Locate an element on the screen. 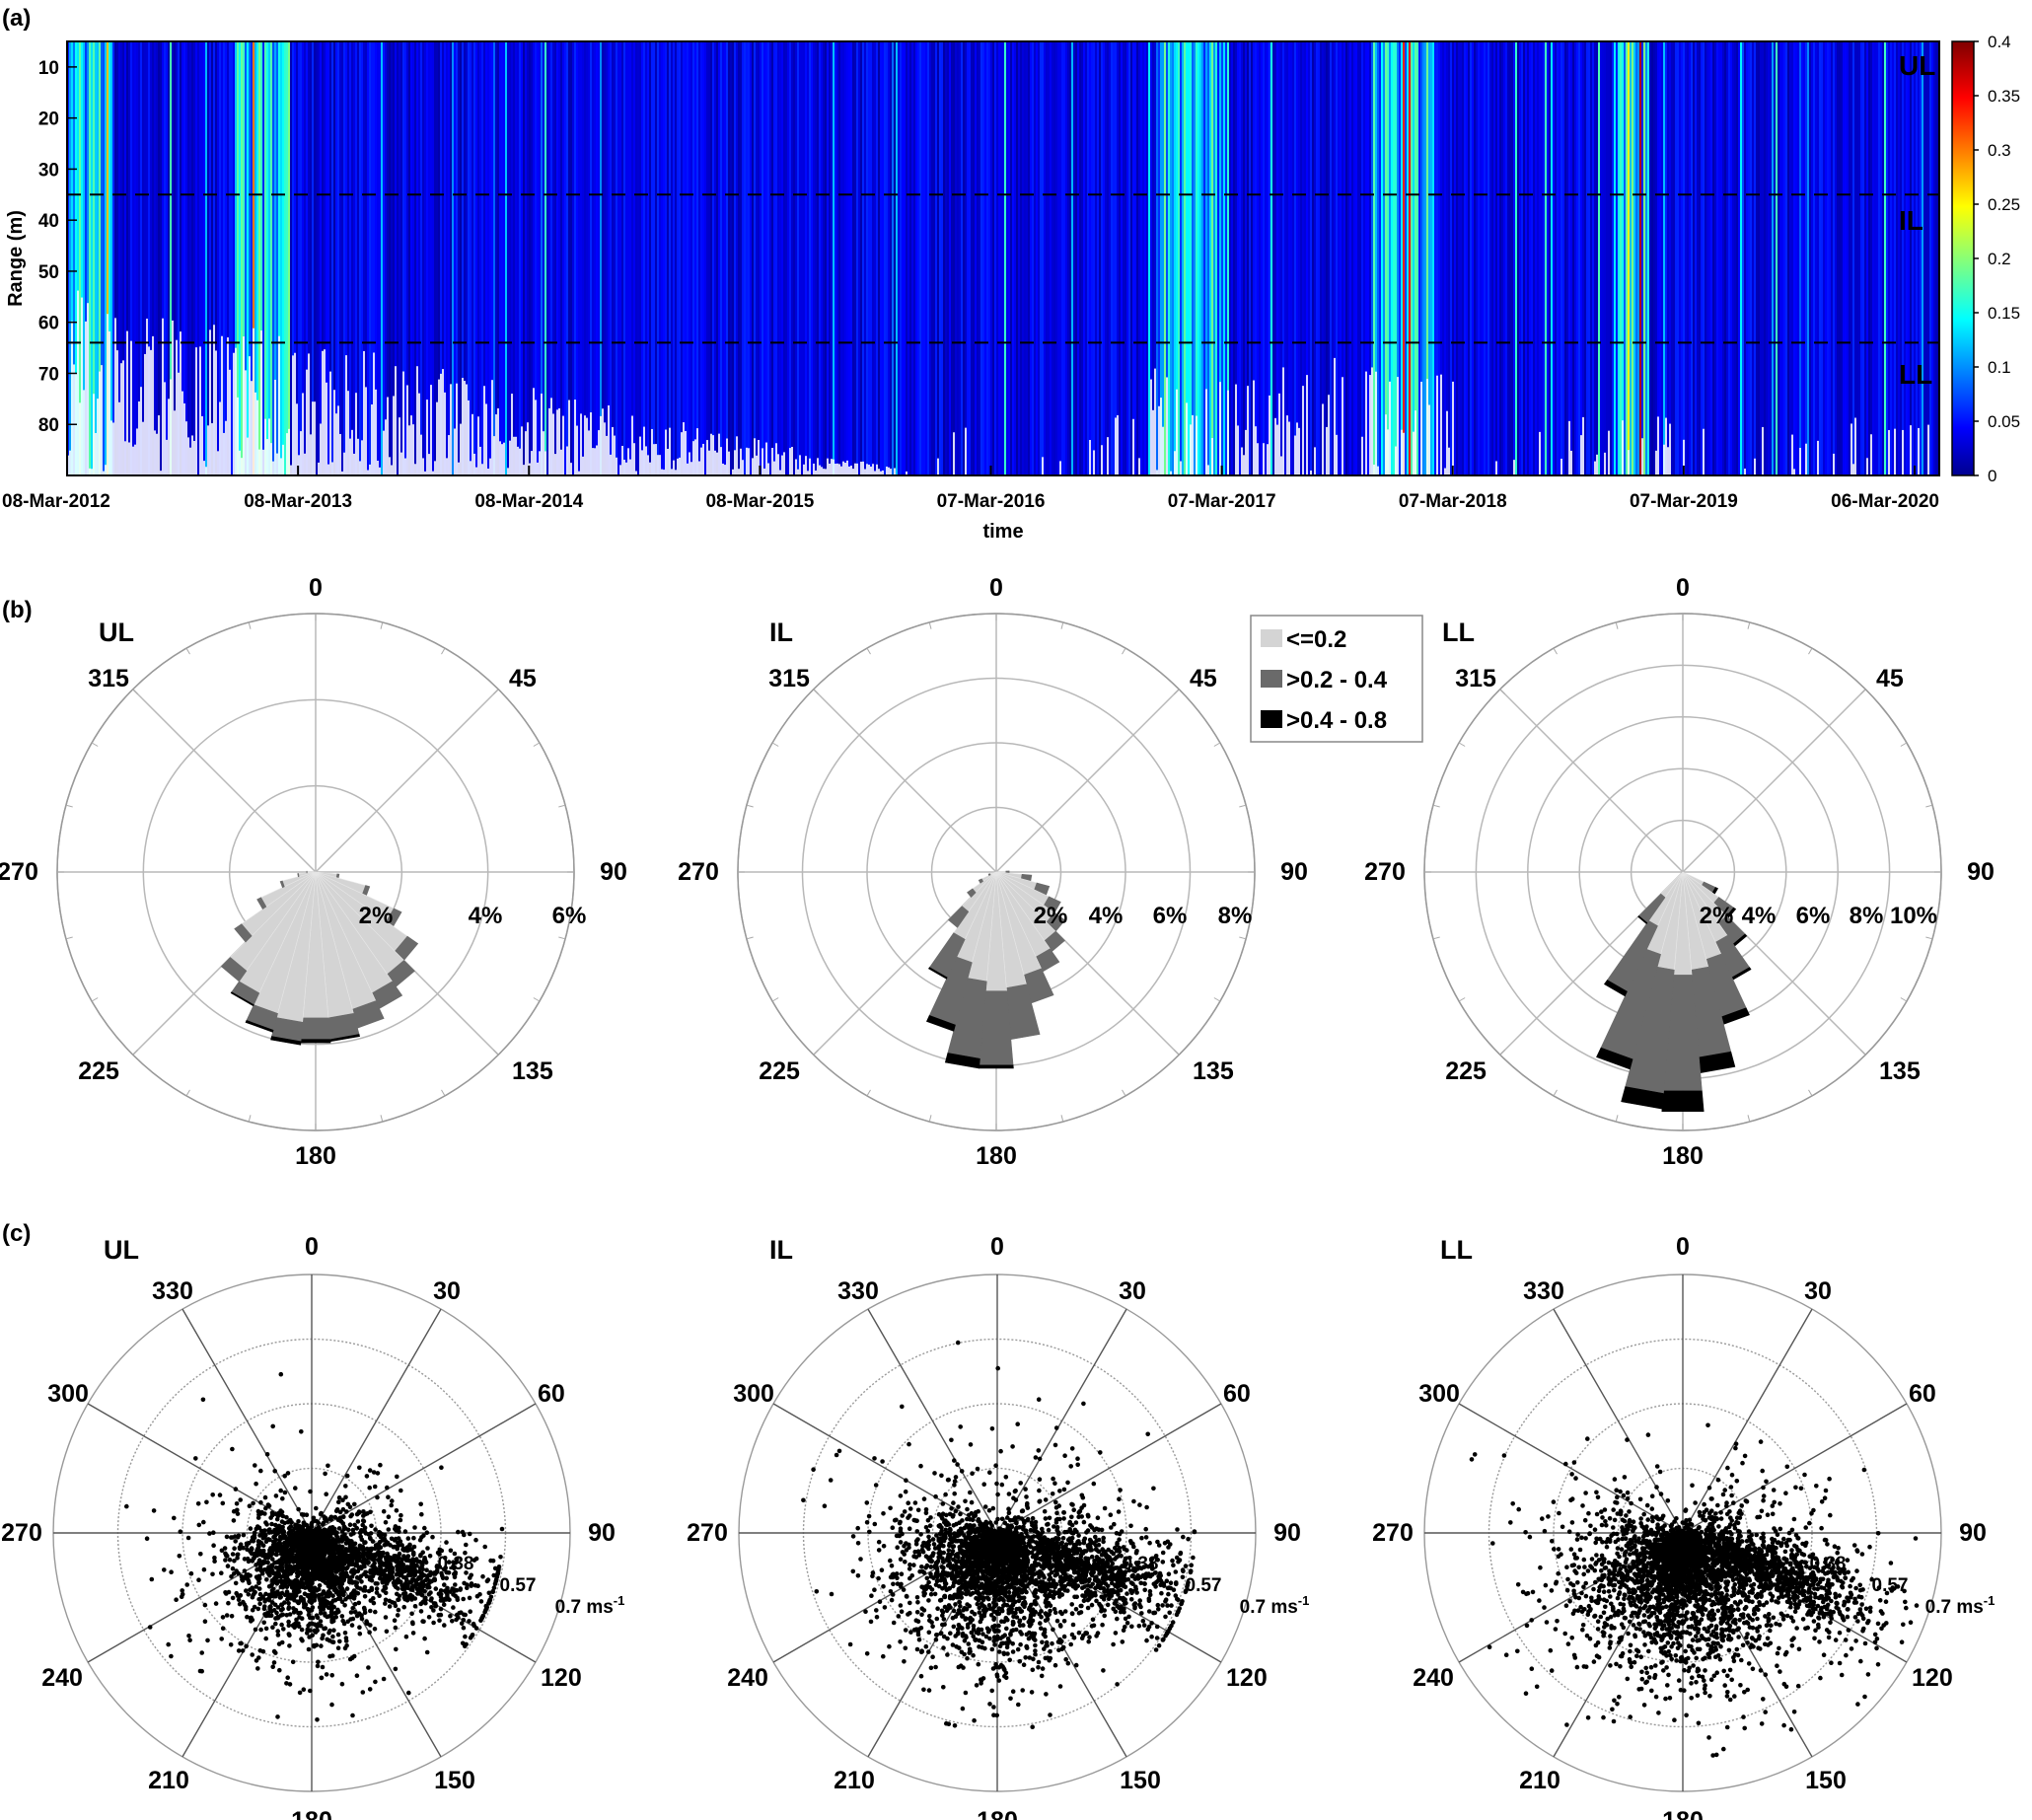  y-tick-label: 60 is located at coordinates (48, 324).